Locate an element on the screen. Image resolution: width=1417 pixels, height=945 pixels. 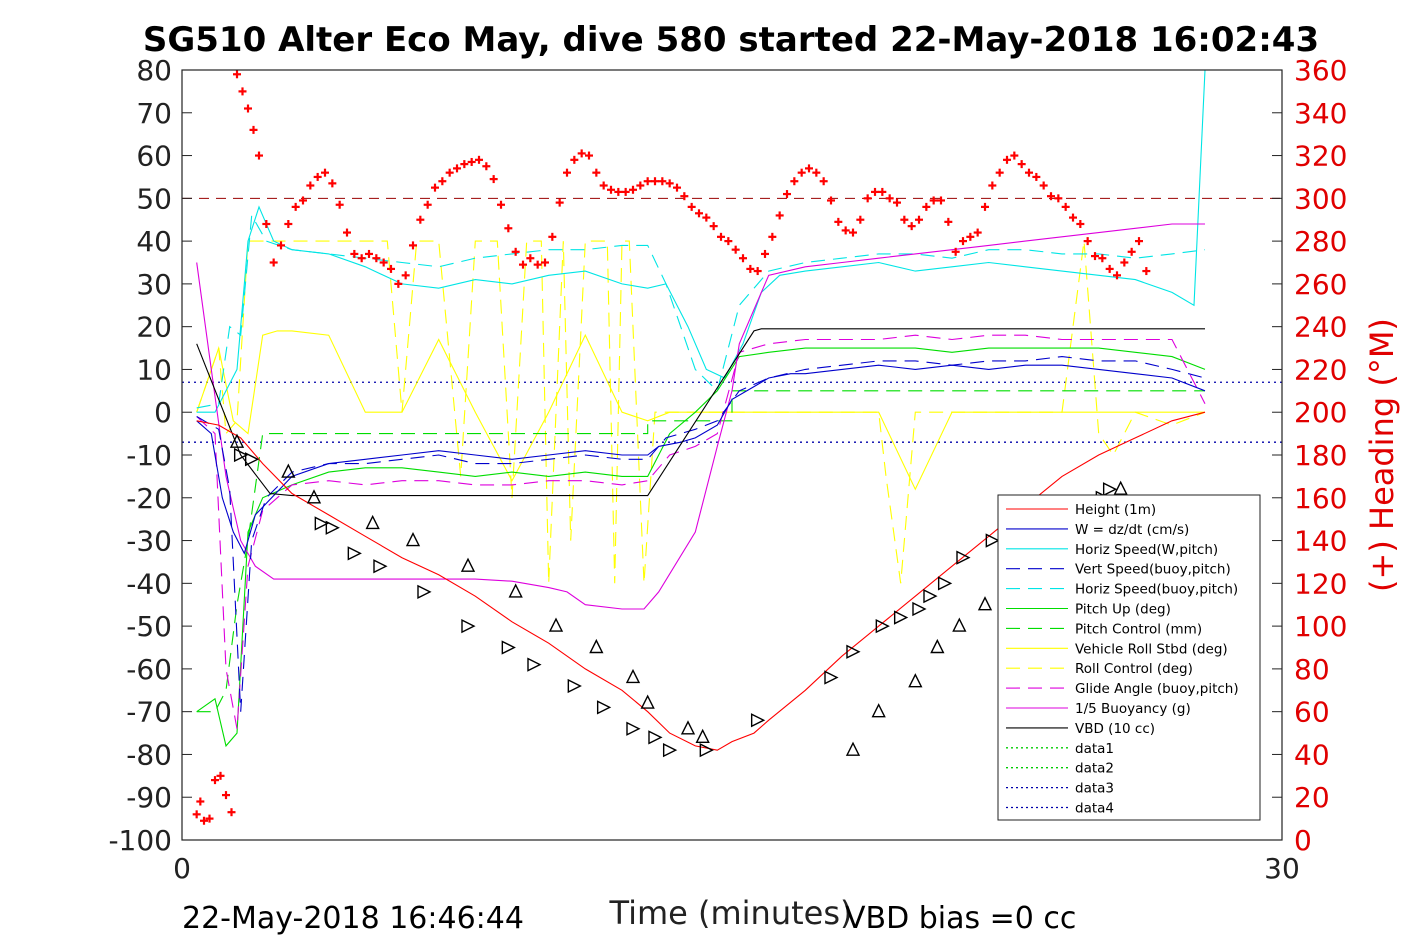
y2-tick-label: 280 is located at coordinates (1320, 241).